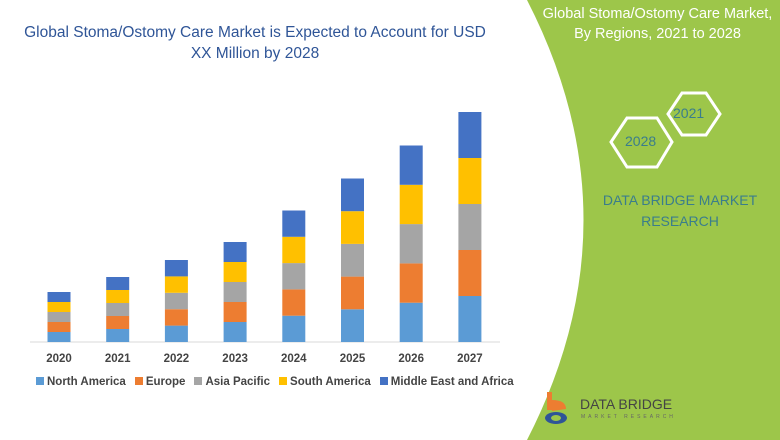  I want to click on x-tick-label: 2024, so click(294, 359).